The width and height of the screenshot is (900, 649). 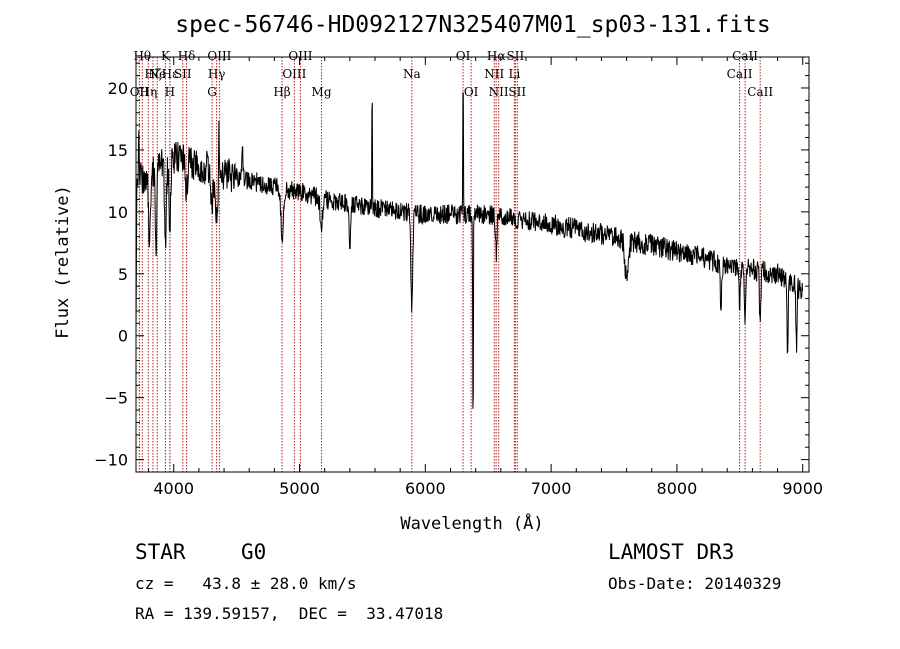 I want to click on spectral-line-label: Ne, so click(x=157, y=74).